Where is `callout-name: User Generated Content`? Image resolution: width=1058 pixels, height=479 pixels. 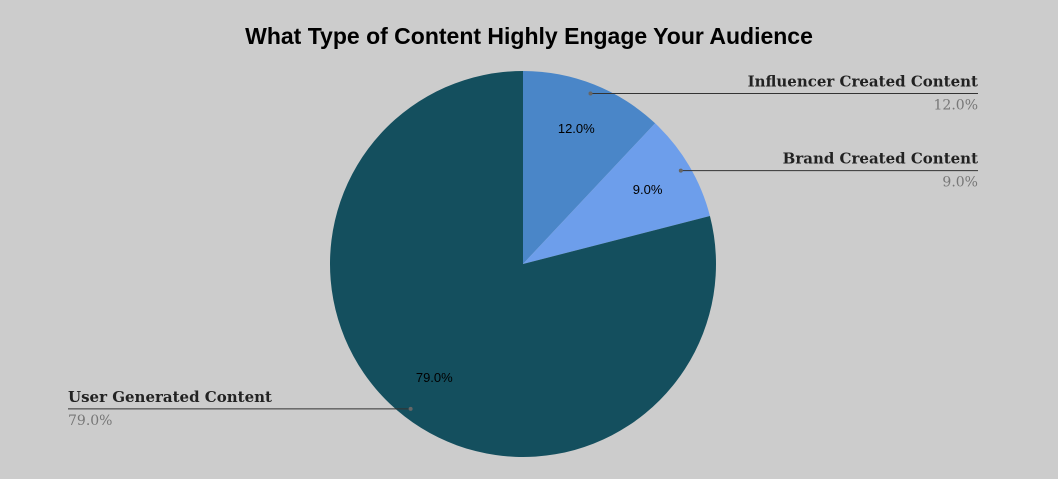 callout-name: User Generated Content is located at coordinates (170, 397).